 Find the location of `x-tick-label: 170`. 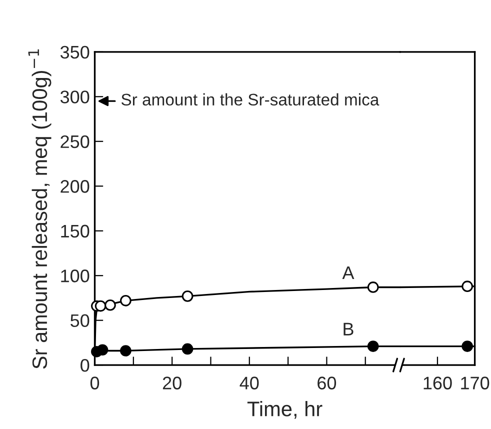

x-tick-label: 170 is located at coordinates (475, 383).